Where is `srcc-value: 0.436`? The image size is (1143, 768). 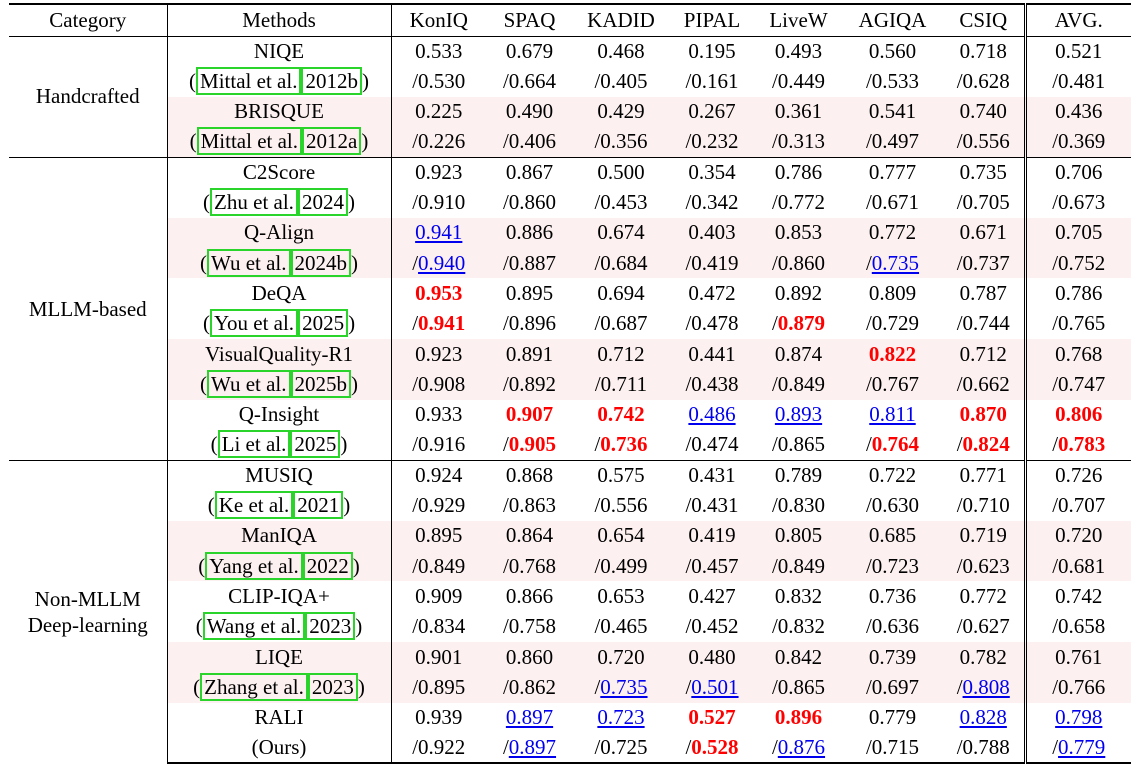 srcc-value: 0.436 is located at coordinates (1079, 111).